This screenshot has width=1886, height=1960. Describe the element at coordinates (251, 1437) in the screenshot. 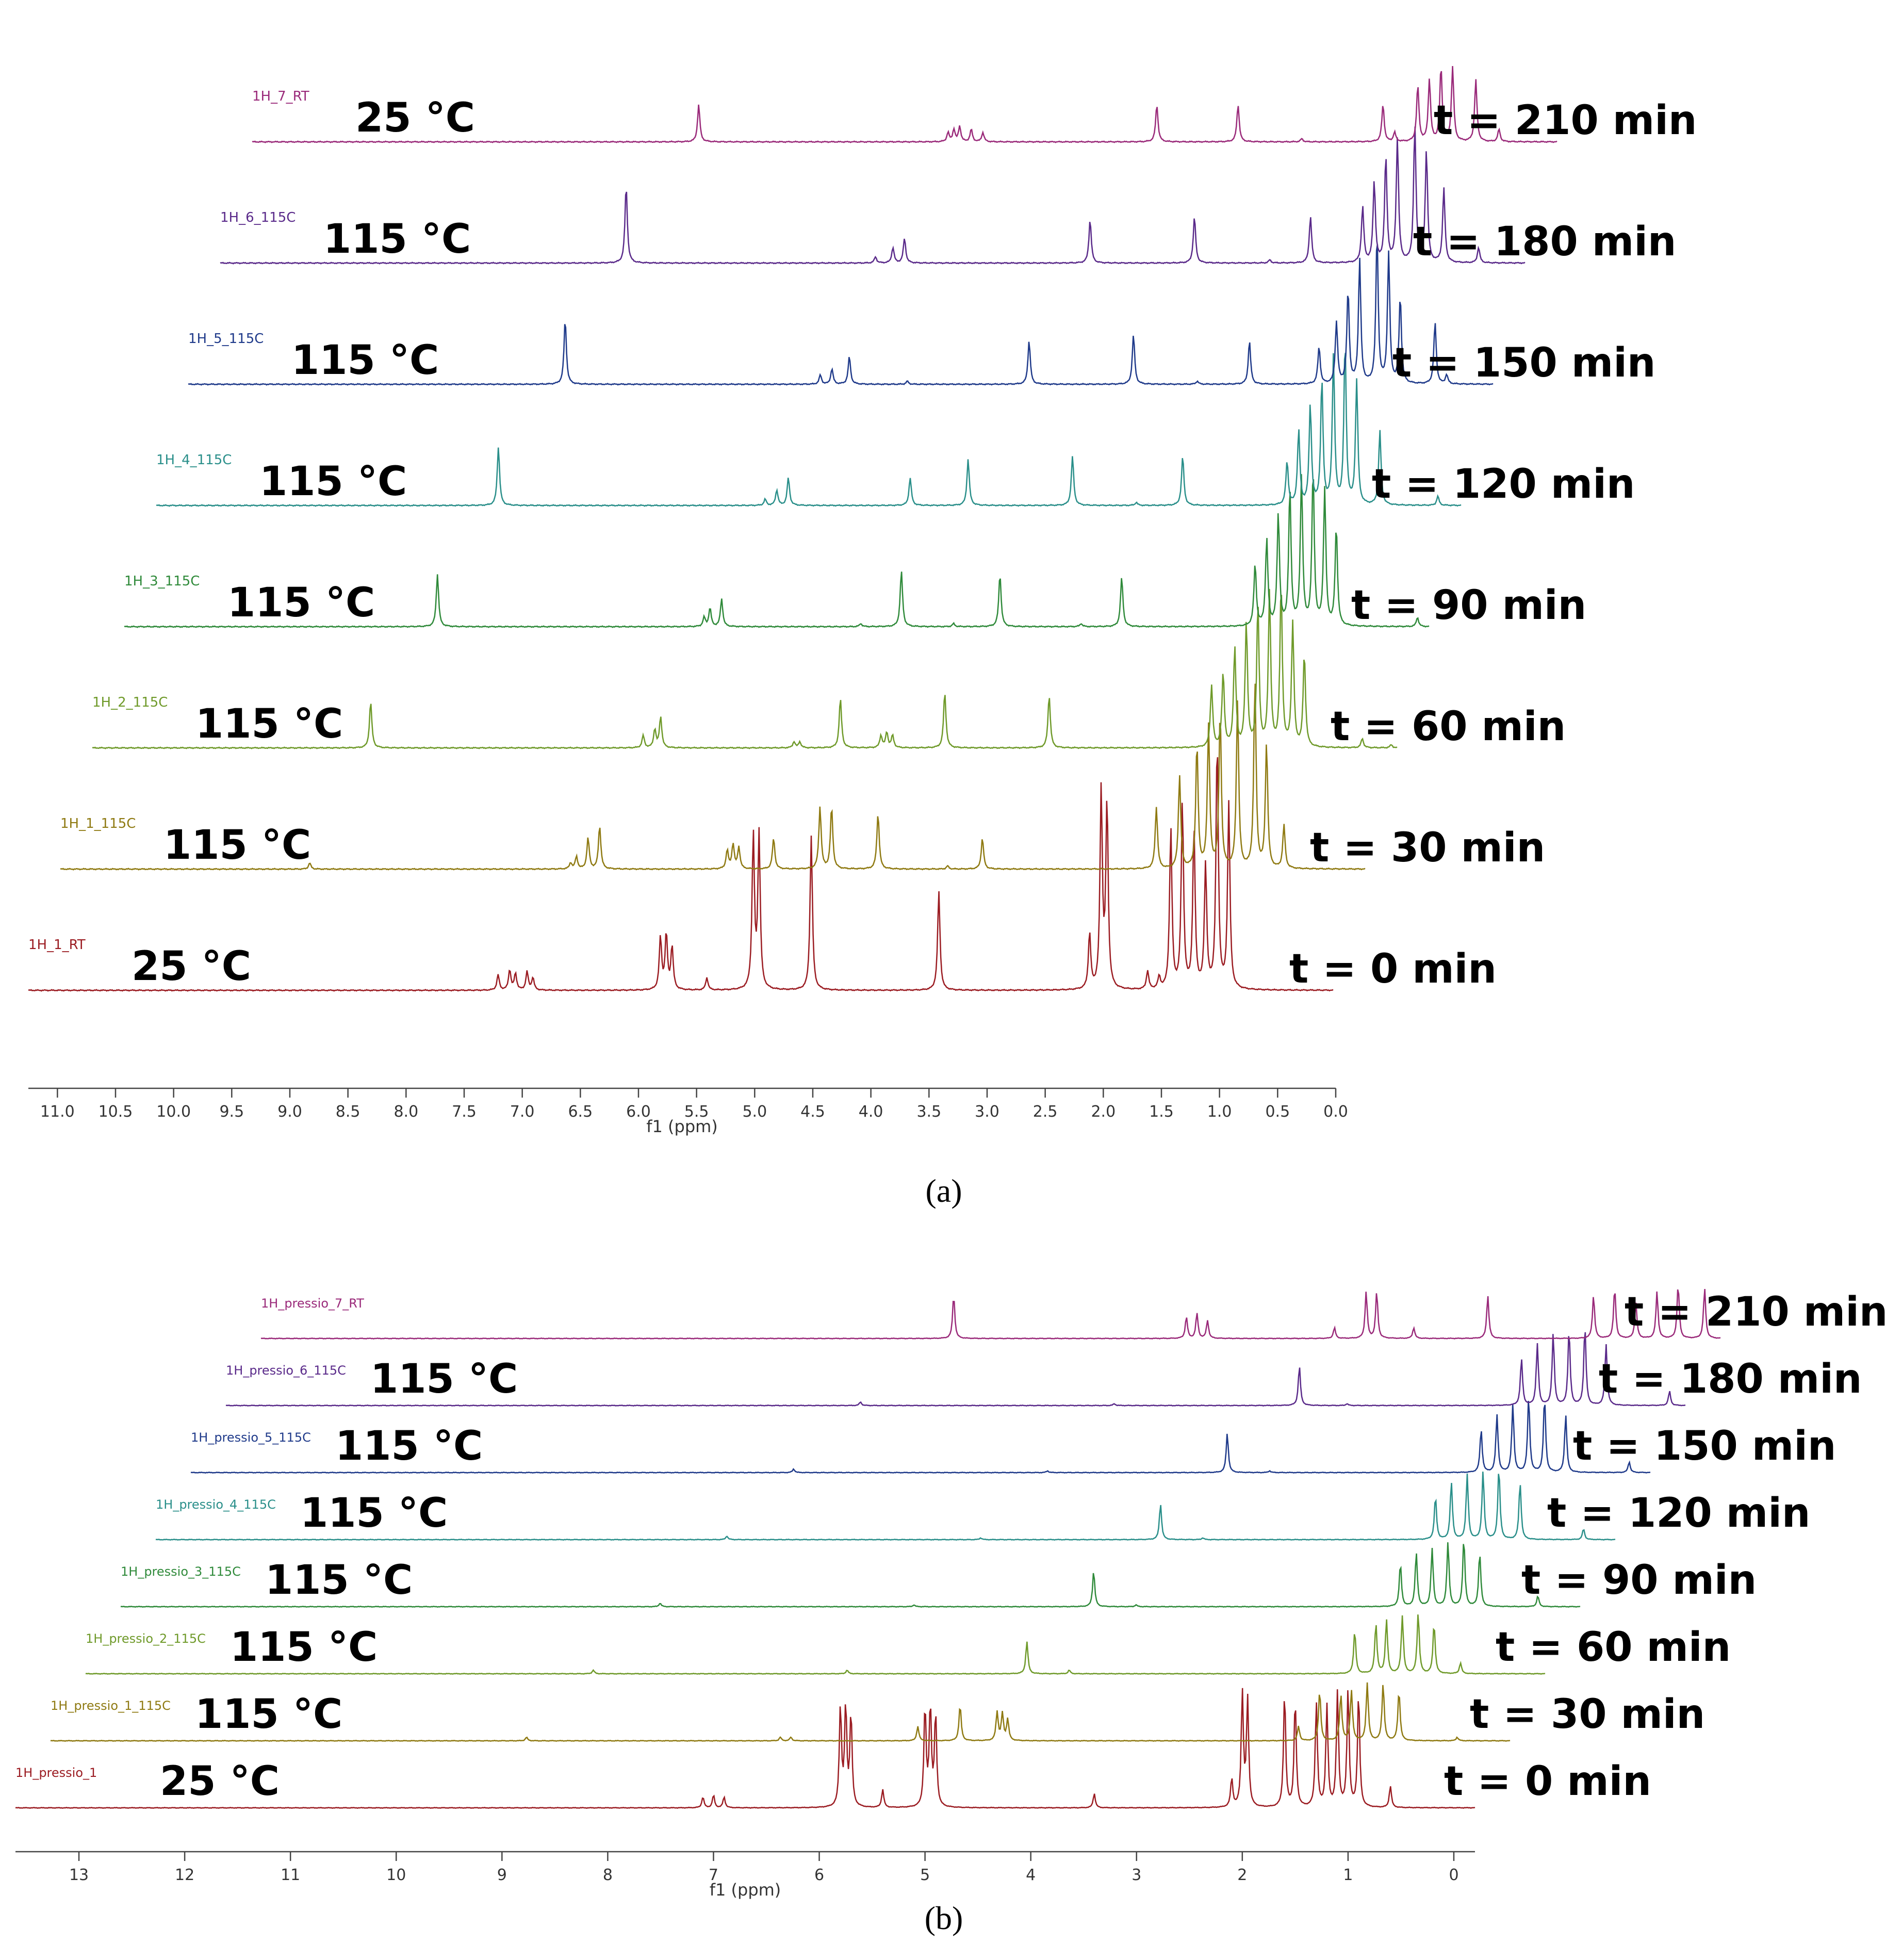

I see `series-label-6: 1H_pressio_5_115C` at that location.